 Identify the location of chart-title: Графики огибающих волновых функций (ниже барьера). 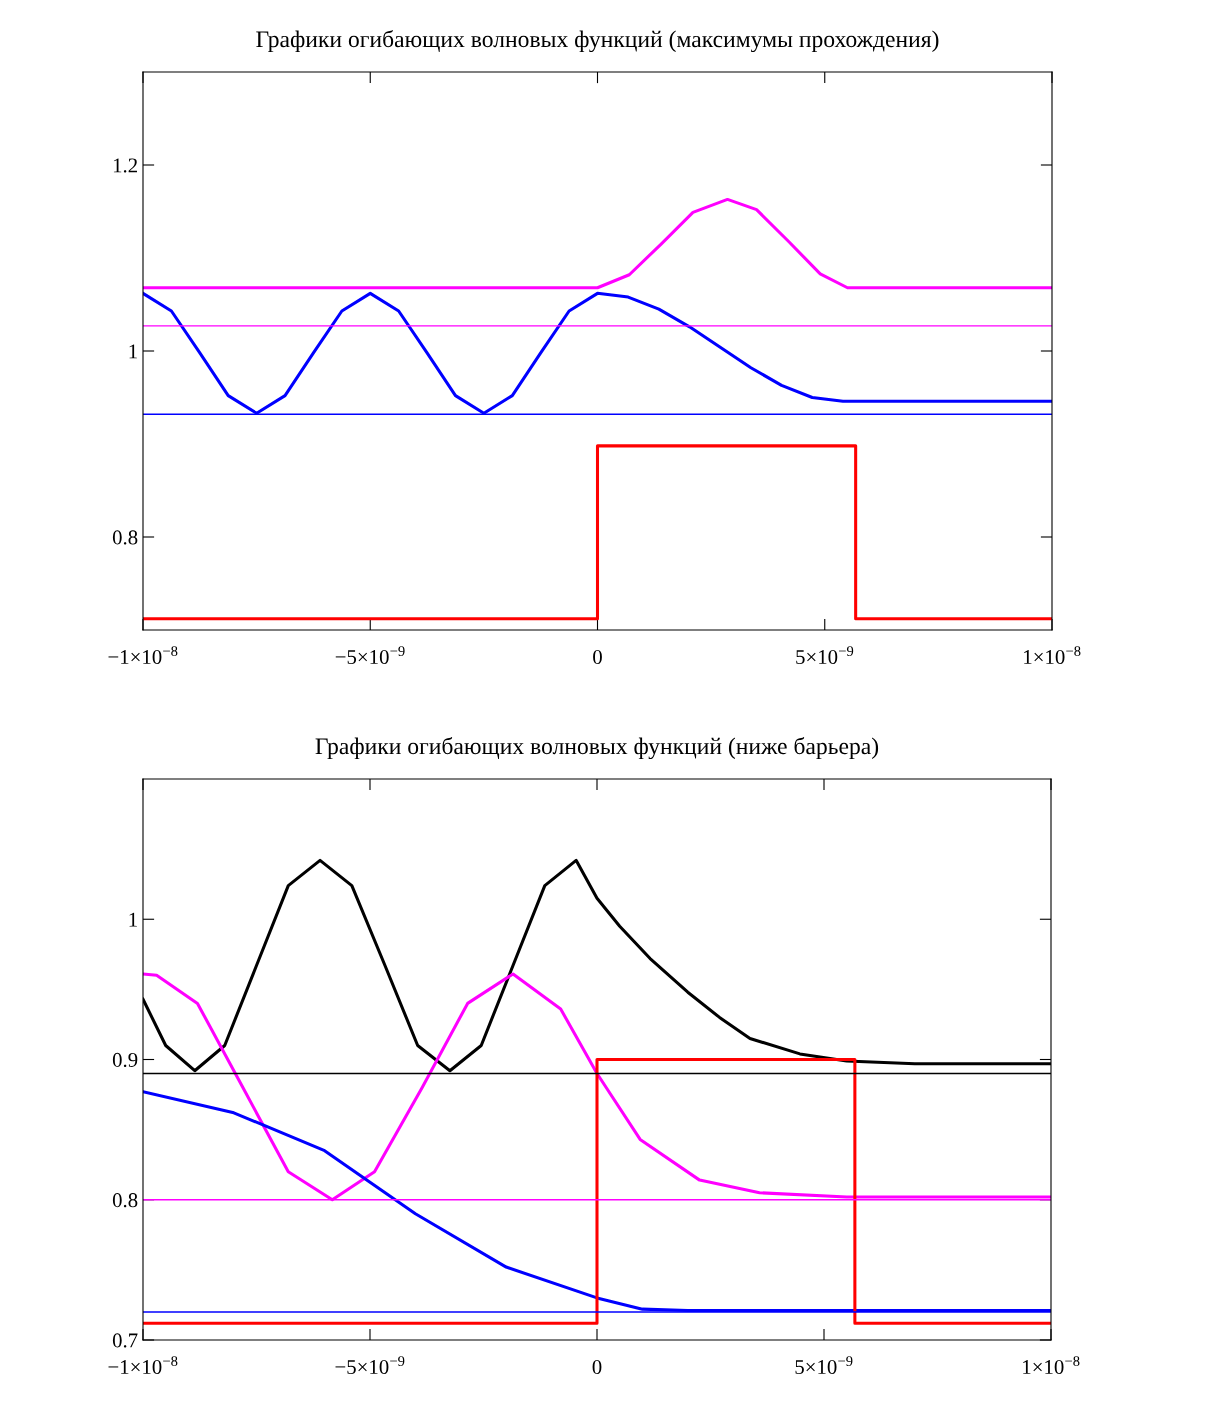
(597, 748).